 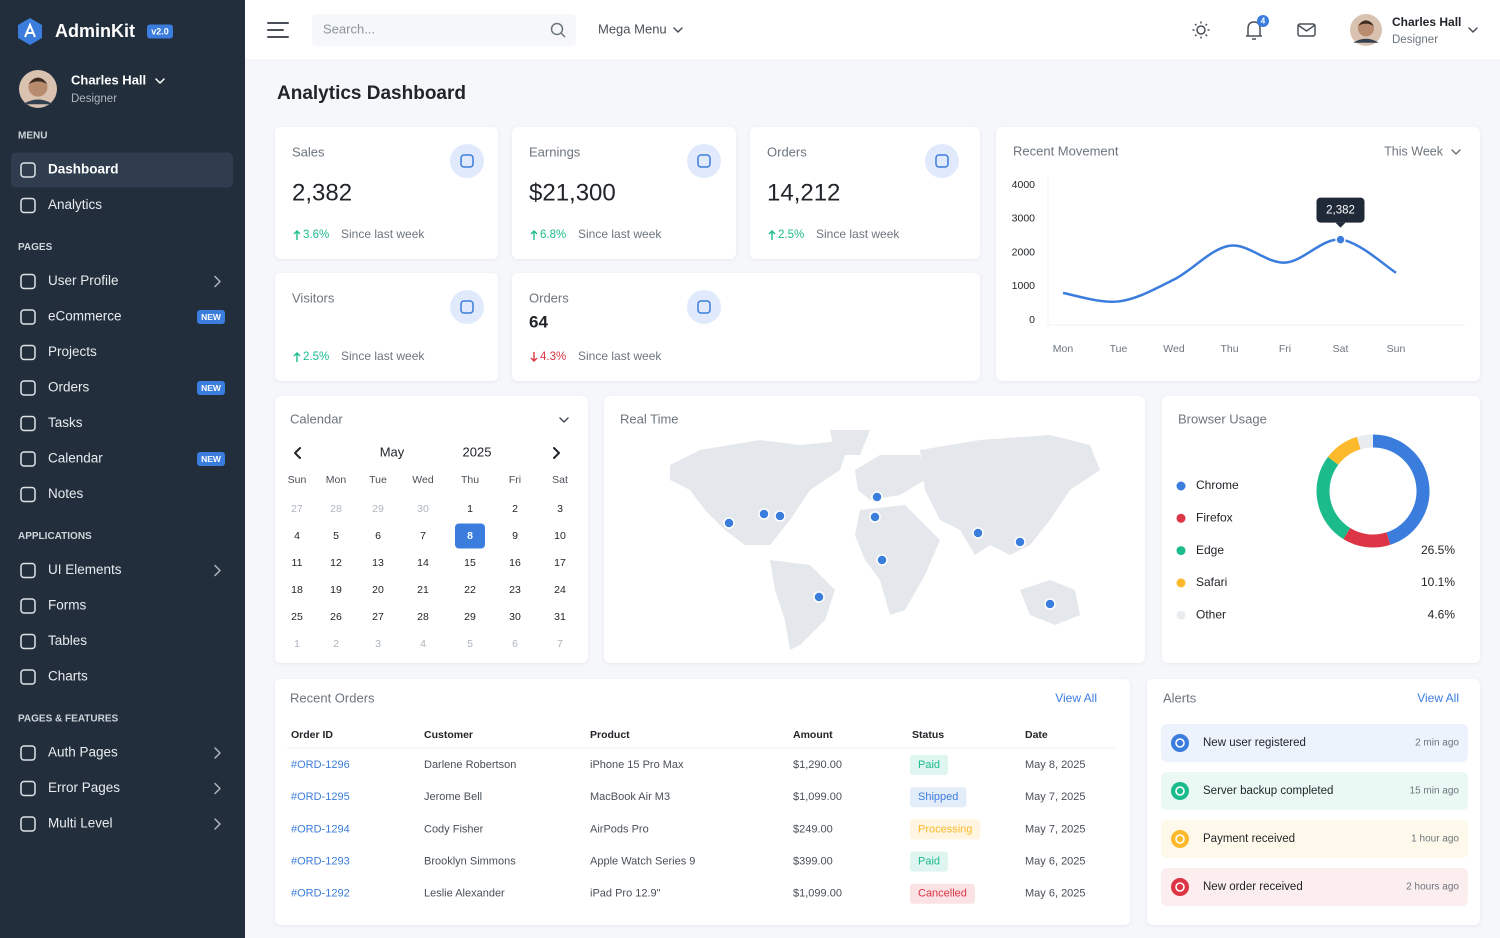 What do you see at coordinates (297, 617) in the screenshot?
I see `calendar-day: 25` at bounding box center [297, 617].